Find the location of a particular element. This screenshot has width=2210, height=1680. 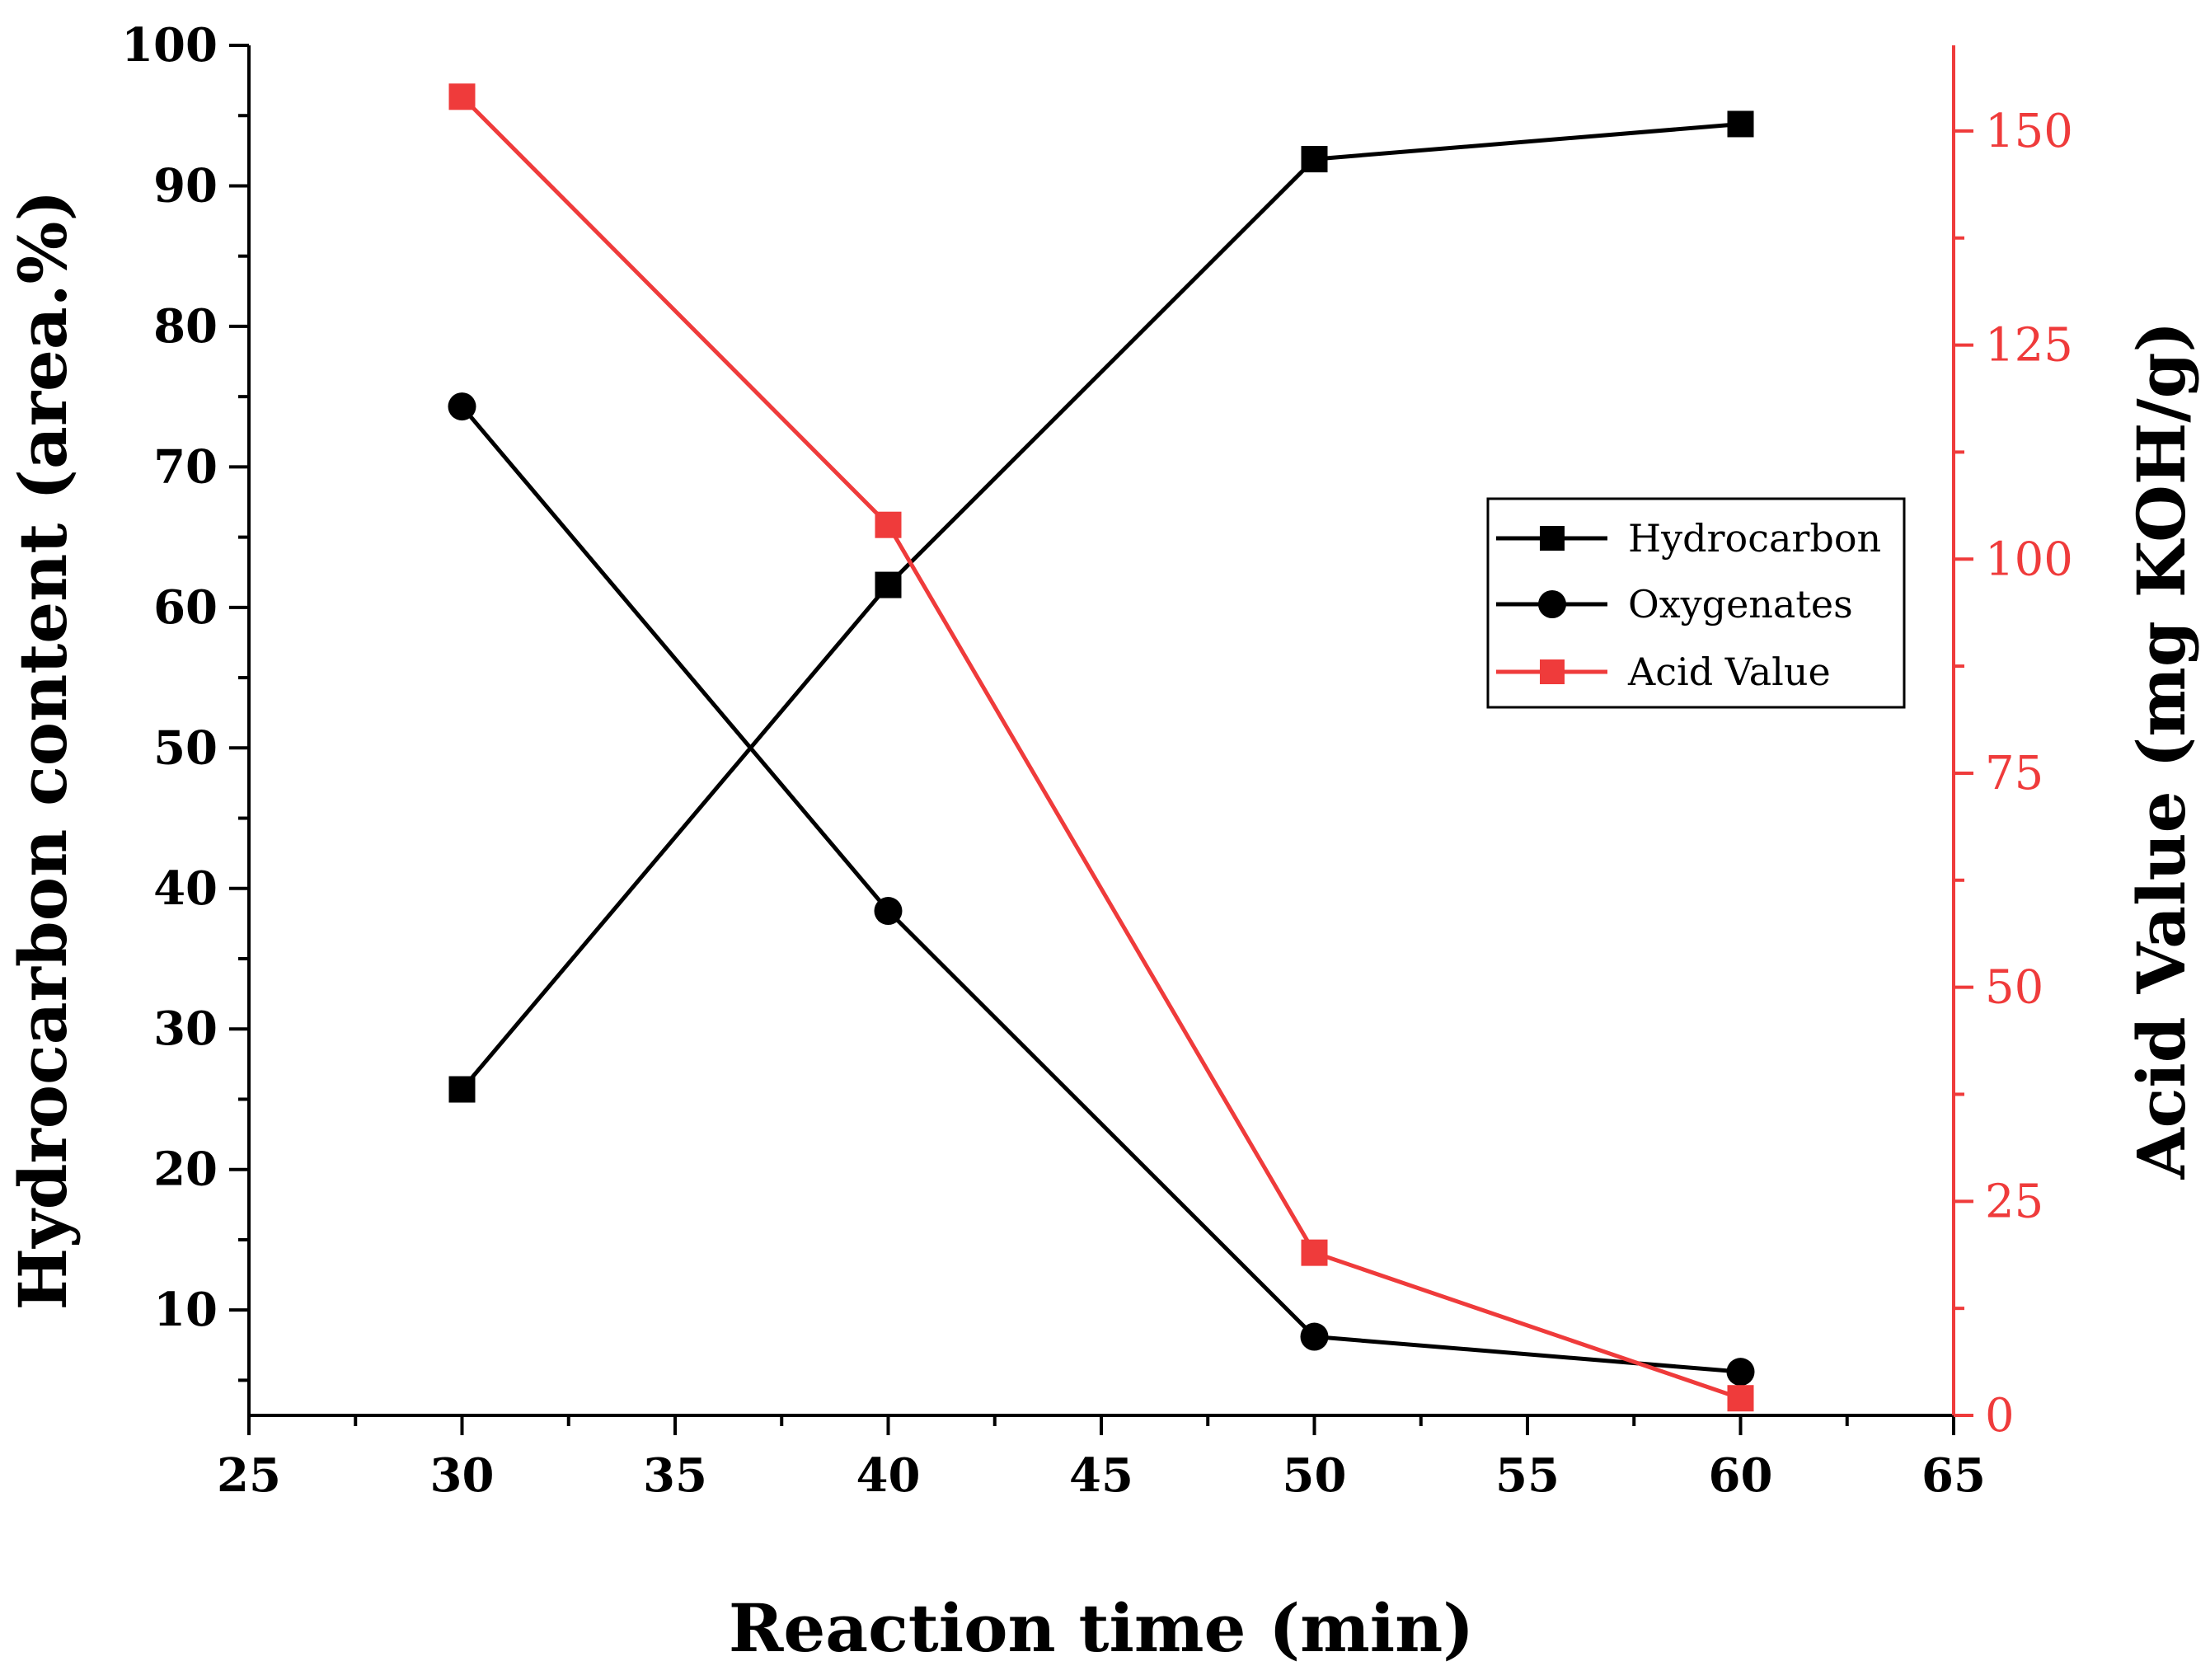

y-right-tick-label: 100 is located at coordinates (2029, 559).